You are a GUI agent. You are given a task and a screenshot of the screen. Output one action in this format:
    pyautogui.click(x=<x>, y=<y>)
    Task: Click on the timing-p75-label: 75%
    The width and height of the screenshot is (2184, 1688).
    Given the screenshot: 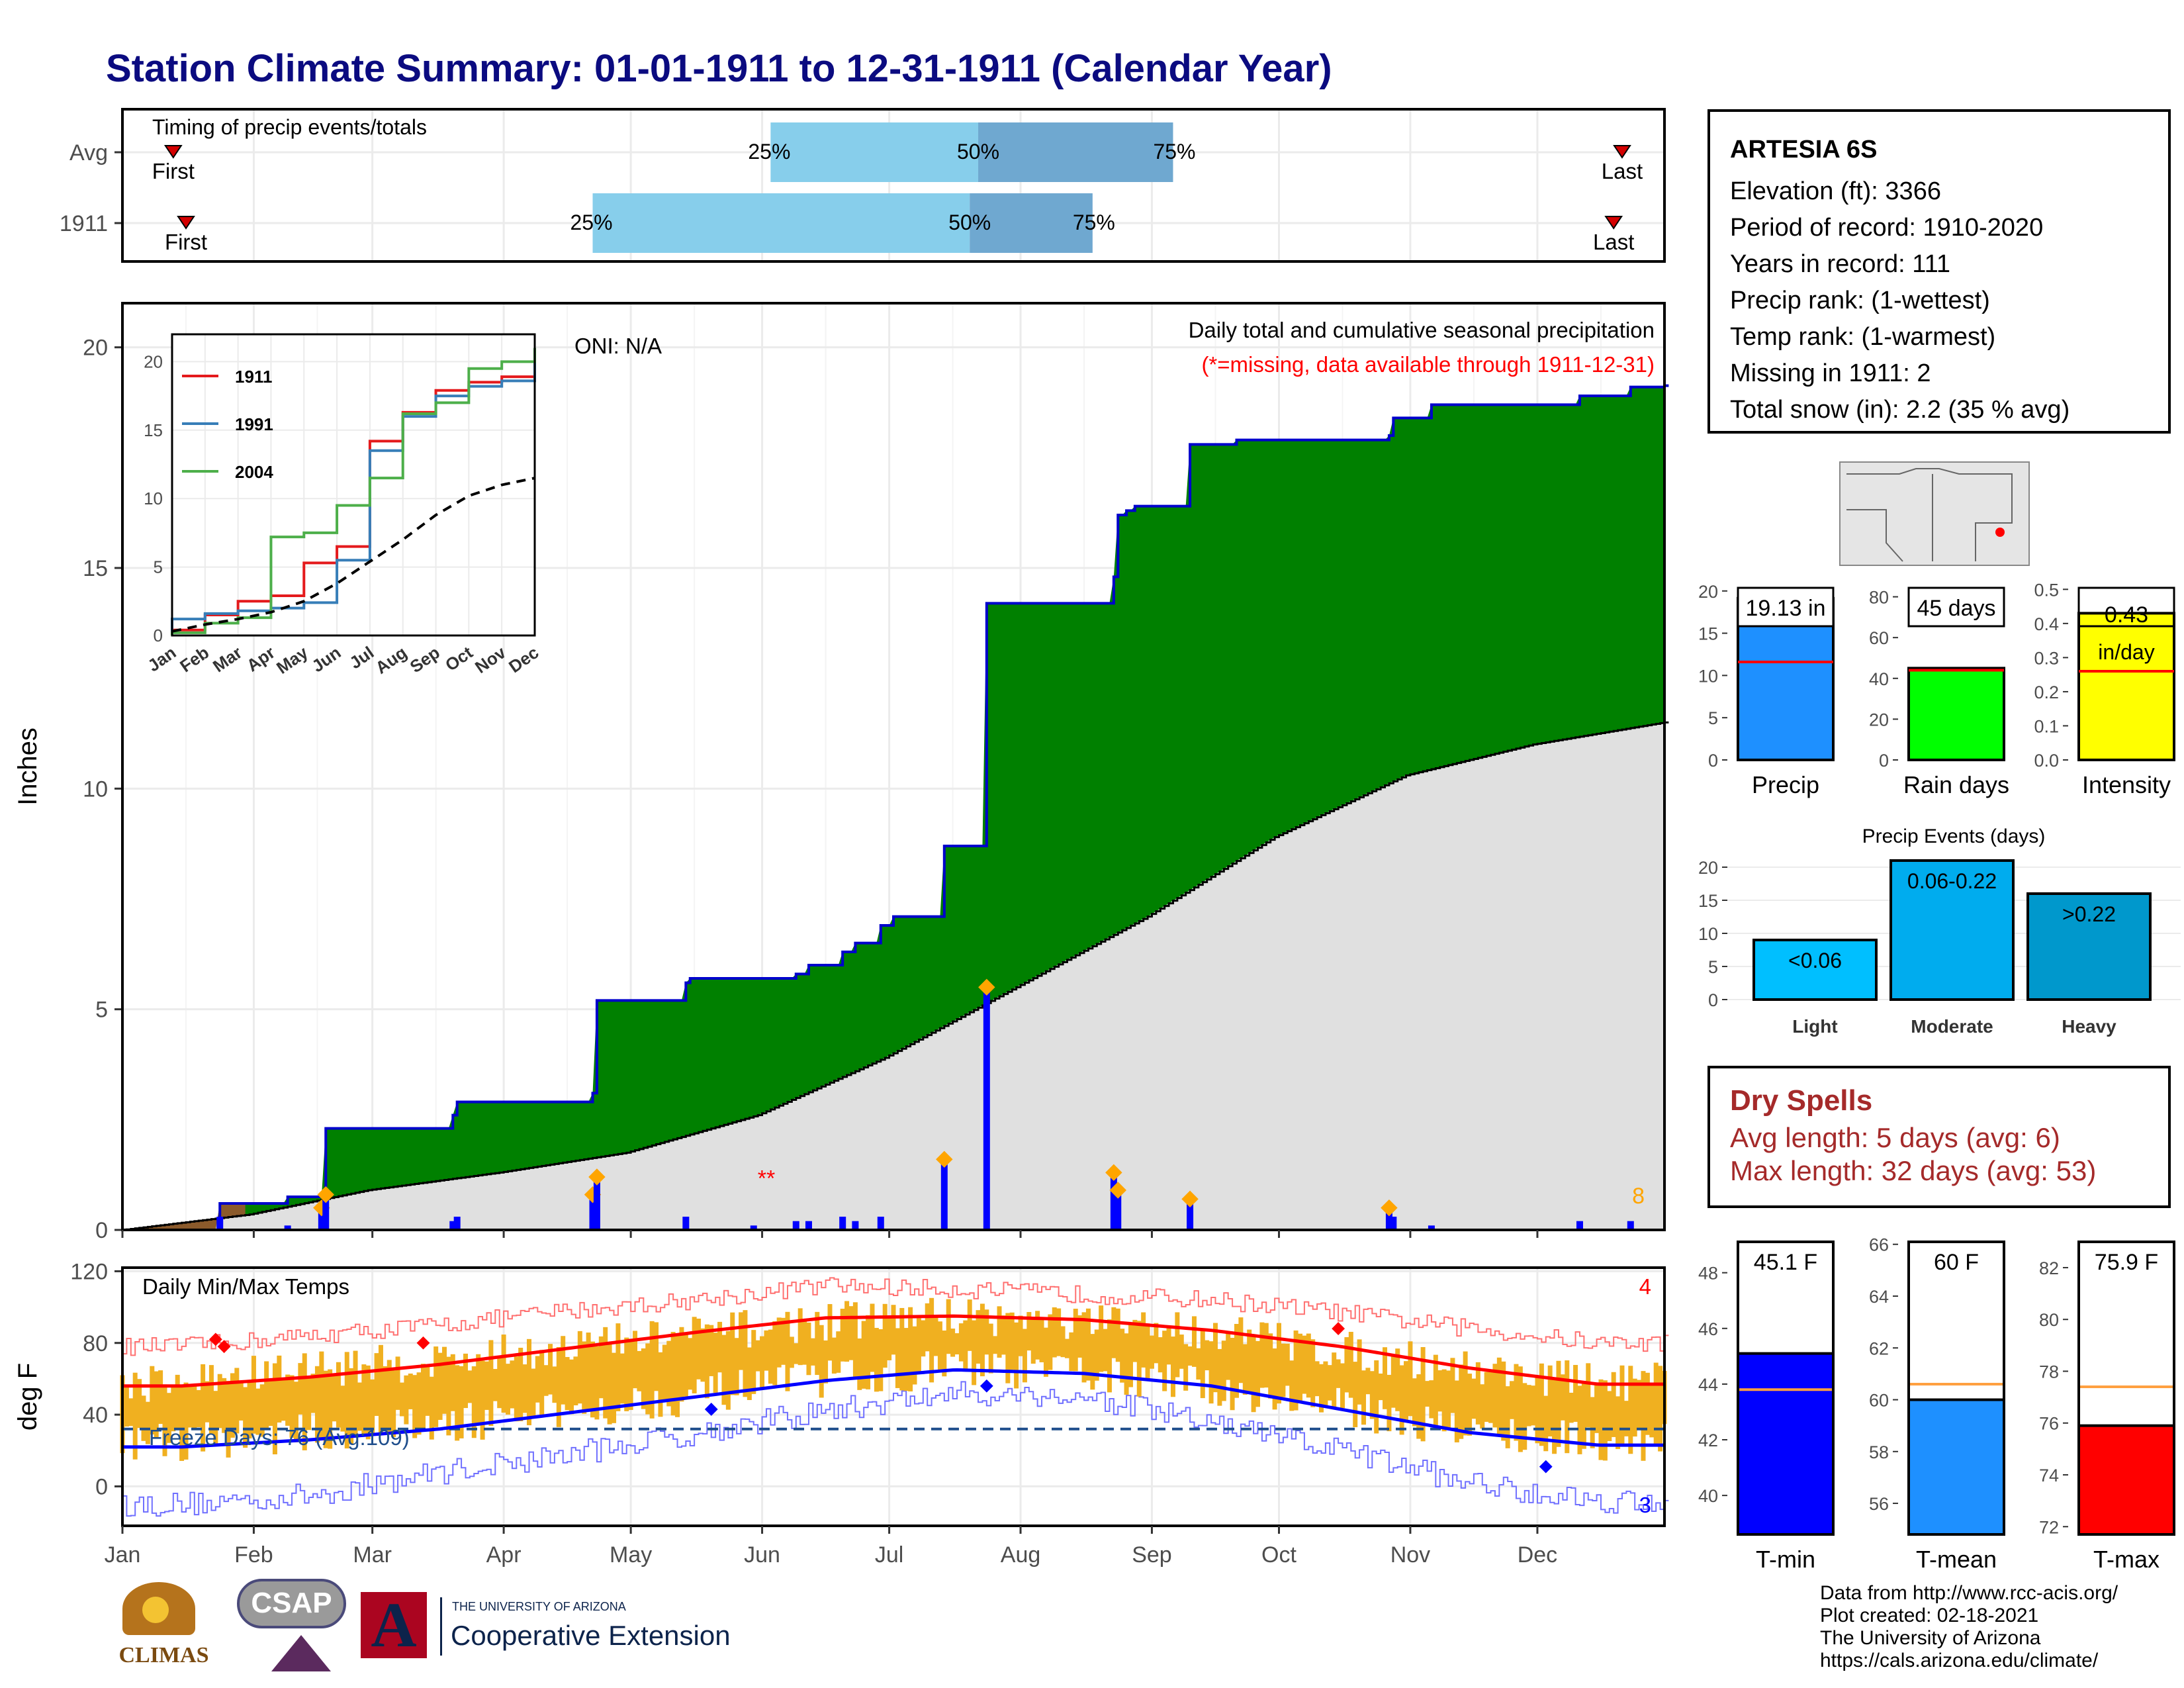 What is the action you would take?
    pyautogui.click(x=1174, y=152)
    